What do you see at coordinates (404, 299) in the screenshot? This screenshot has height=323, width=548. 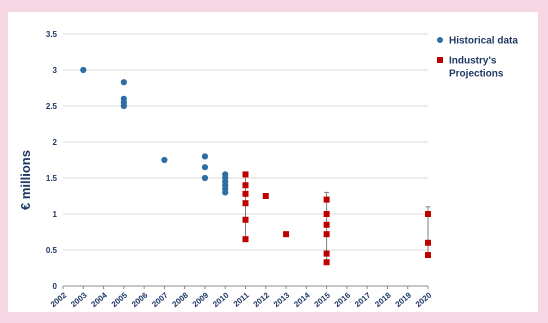 I see `x-tick-label: 2019` at bounding box center [404, 299].